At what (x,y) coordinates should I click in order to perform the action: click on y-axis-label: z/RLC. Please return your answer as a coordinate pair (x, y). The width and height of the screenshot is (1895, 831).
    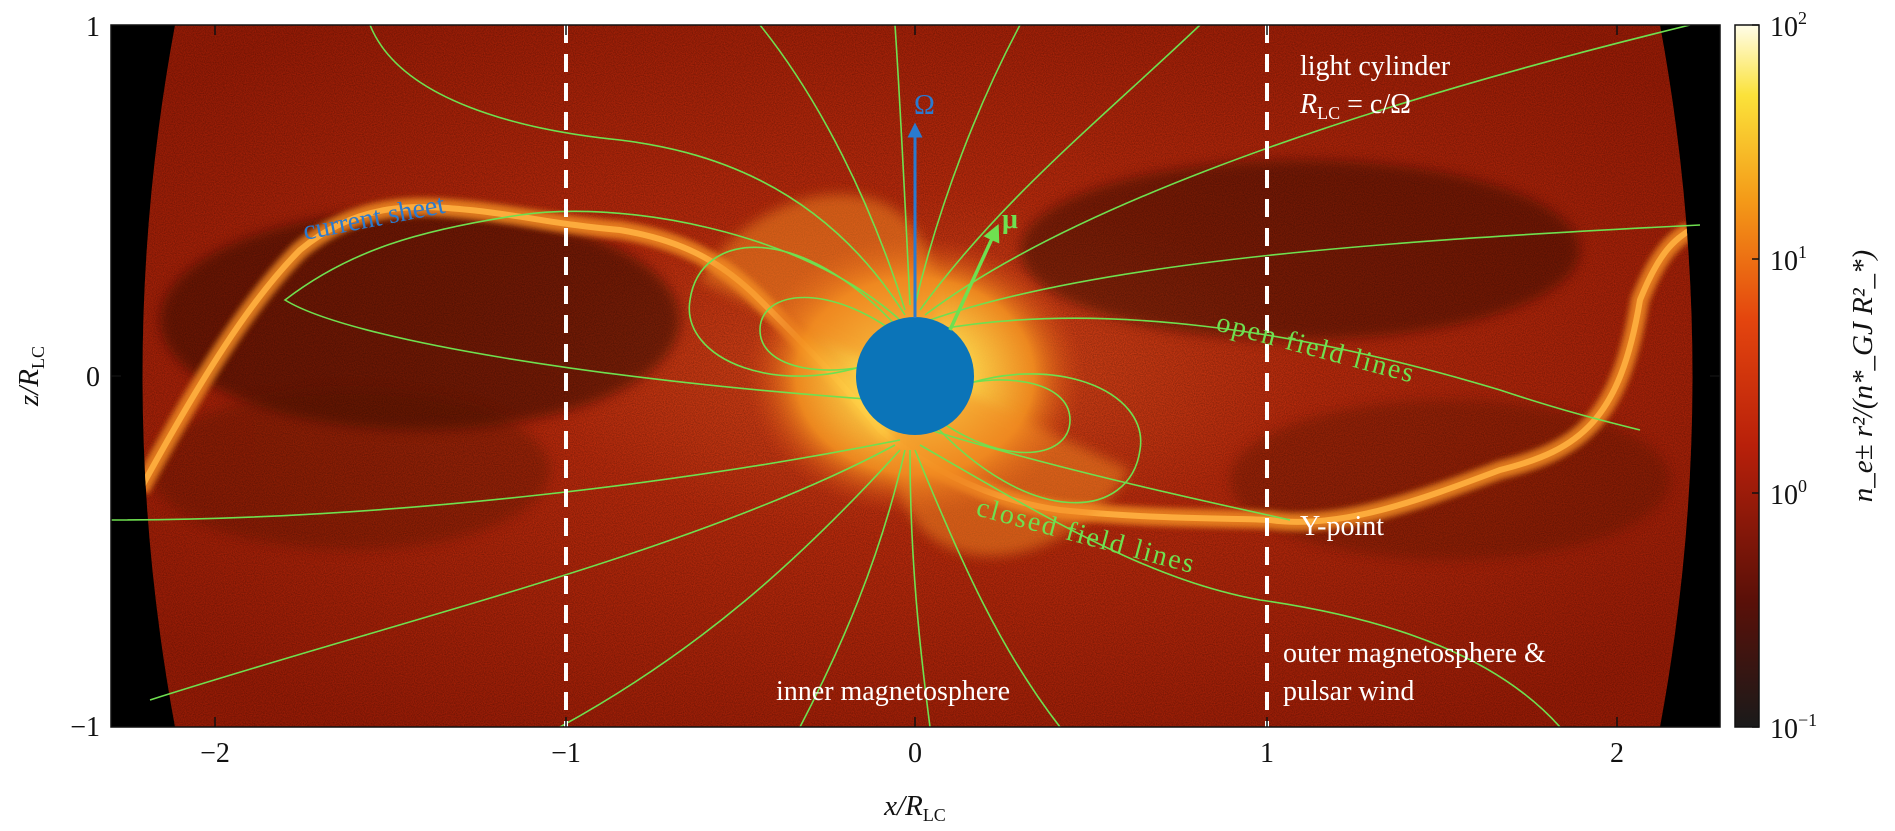
    Looking at the image, I should click on (30, 376).